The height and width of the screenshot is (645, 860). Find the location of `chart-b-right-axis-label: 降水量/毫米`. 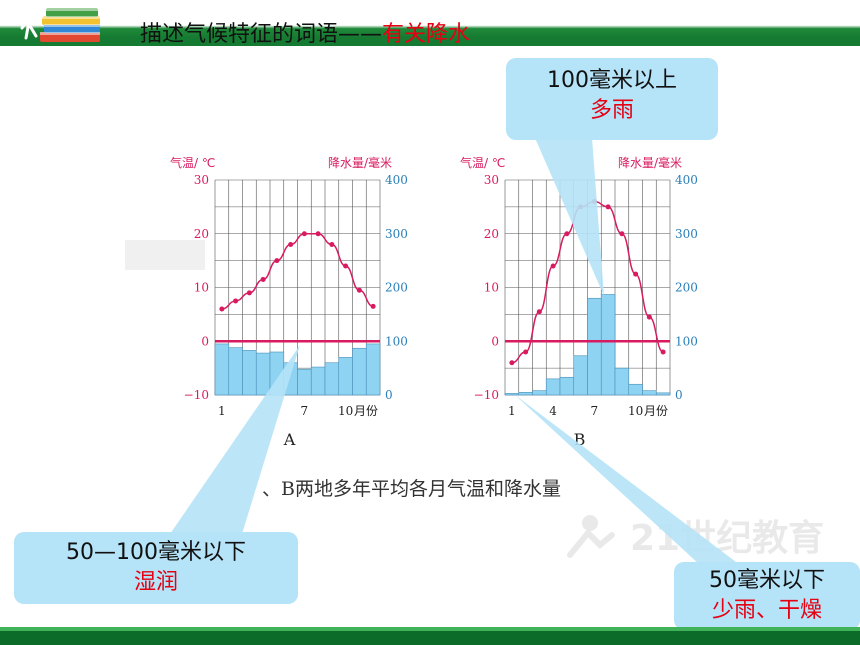

chart-b-right-axis-label: 降水量/毫米 is located at coordinates (650, 162).